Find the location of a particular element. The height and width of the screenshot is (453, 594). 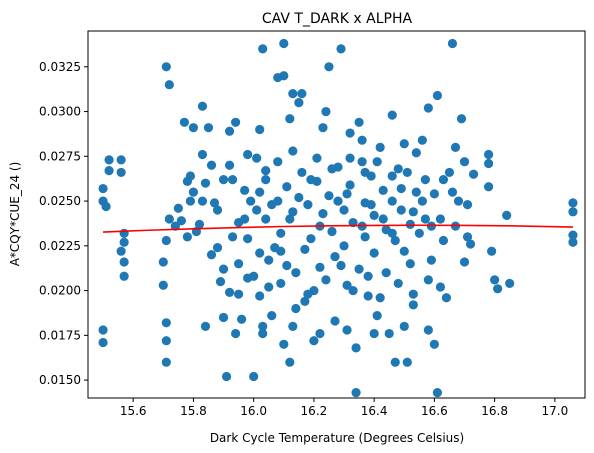

x-tick-label: 15.6 is located at coordinates (133, 411).